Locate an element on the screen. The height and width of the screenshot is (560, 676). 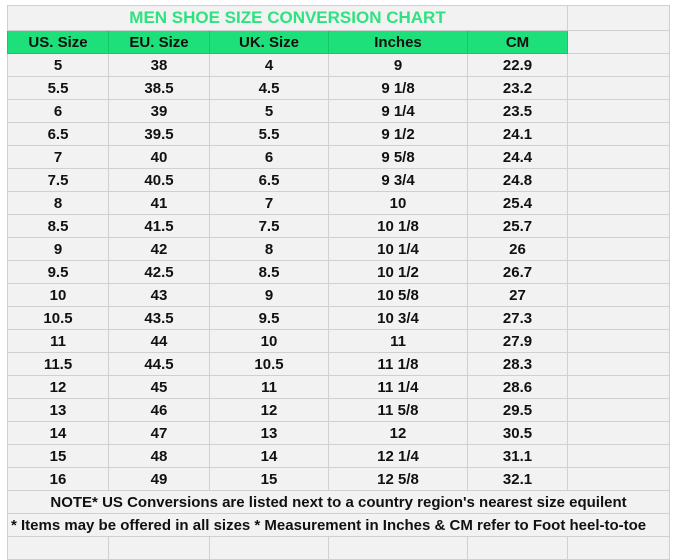
cell-uk-size: 7.5 is located at coordinates (269, 226).